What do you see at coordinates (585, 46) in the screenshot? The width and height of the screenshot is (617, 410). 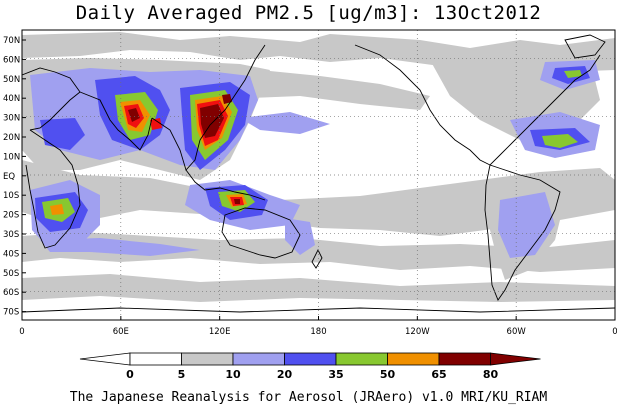 I see `coast-greenland` at bounding box center [585, 46].